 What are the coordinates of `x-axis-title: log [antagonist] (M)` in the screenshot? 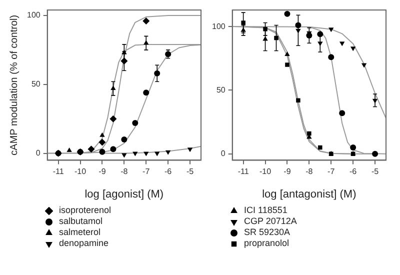 It's located at (309, 194).